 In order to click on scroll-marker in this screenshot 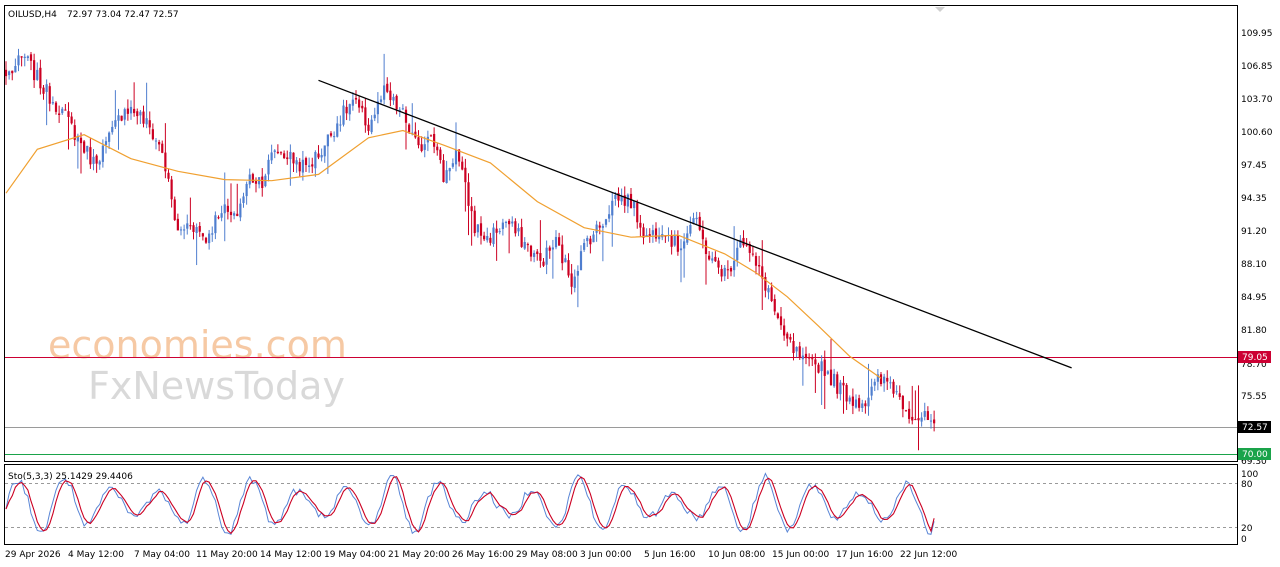, I will do `click(940, 9)`.